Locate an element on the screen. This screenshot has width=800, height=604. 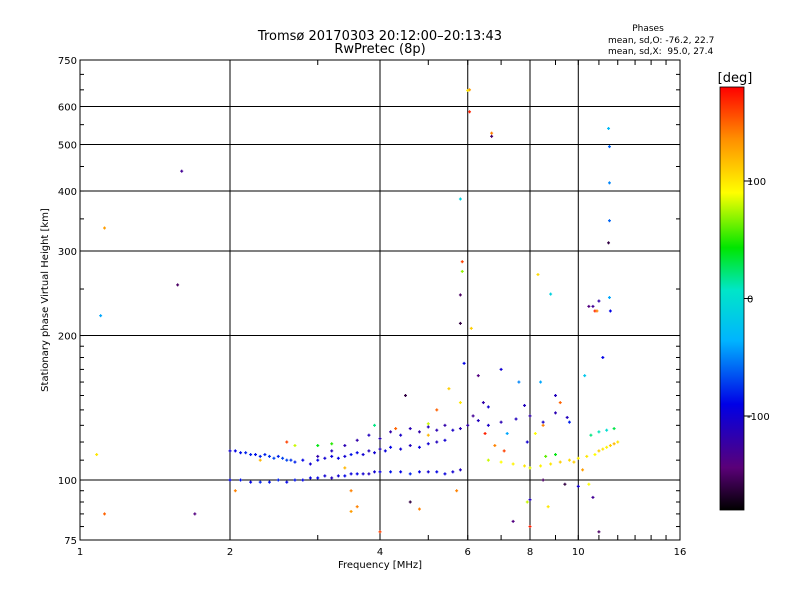
x-tick-label: 8 is located at coordinates (530, 552).